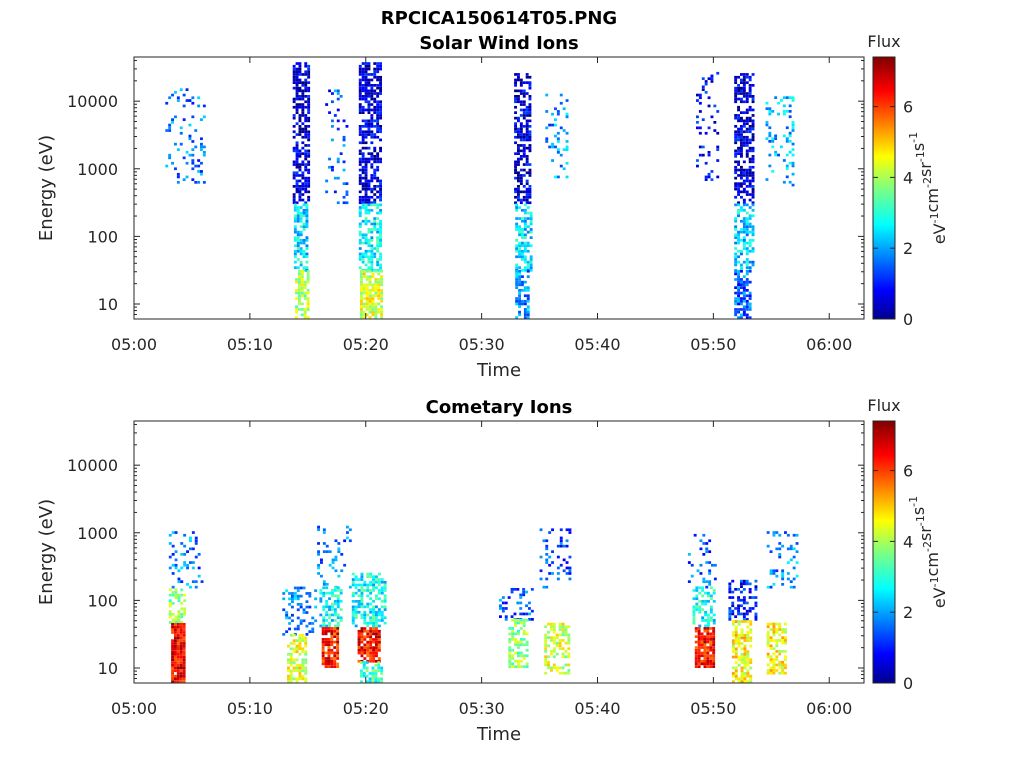  Describe the element at coordinates (884, 188) in the screenshot. I see `colorbar-gradient-solar-wind` at that location.